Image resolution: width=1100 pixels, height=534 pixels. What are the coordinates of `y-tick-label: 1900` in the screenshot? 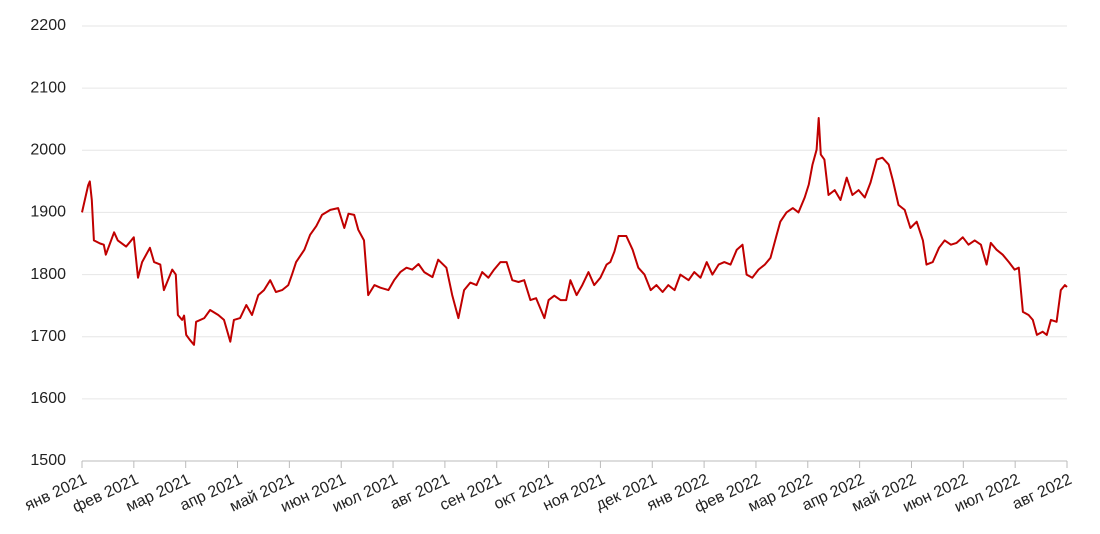 It's located at (48, 212).